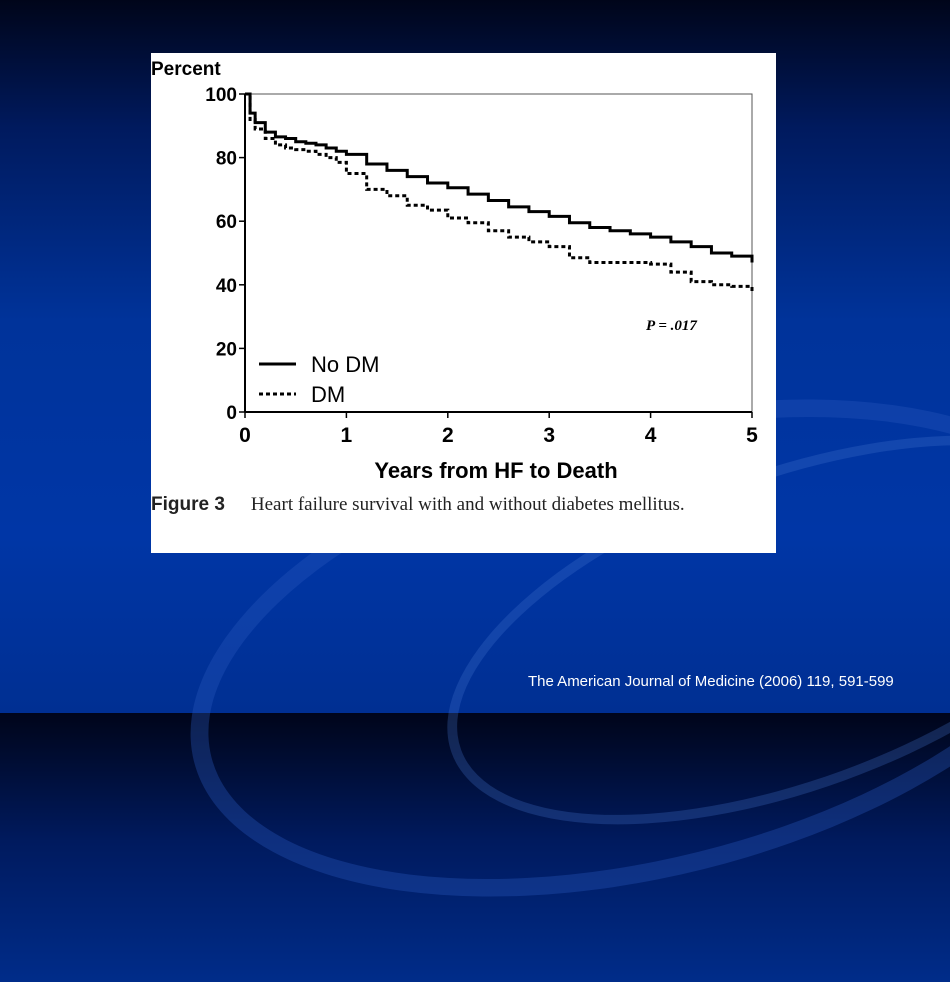  What do you see at coordinates (671, 326) in the screenshot?
I see `p-value-annotation: P = .017` at bounding box center [671, 326].